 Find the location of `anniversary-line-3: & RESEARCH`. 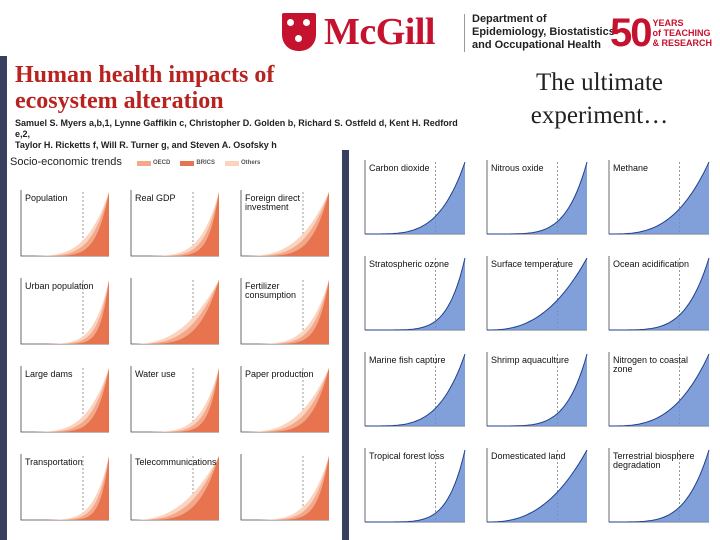

anniversary-line-3: & RESEARCH is located at coordinates (682, 43).